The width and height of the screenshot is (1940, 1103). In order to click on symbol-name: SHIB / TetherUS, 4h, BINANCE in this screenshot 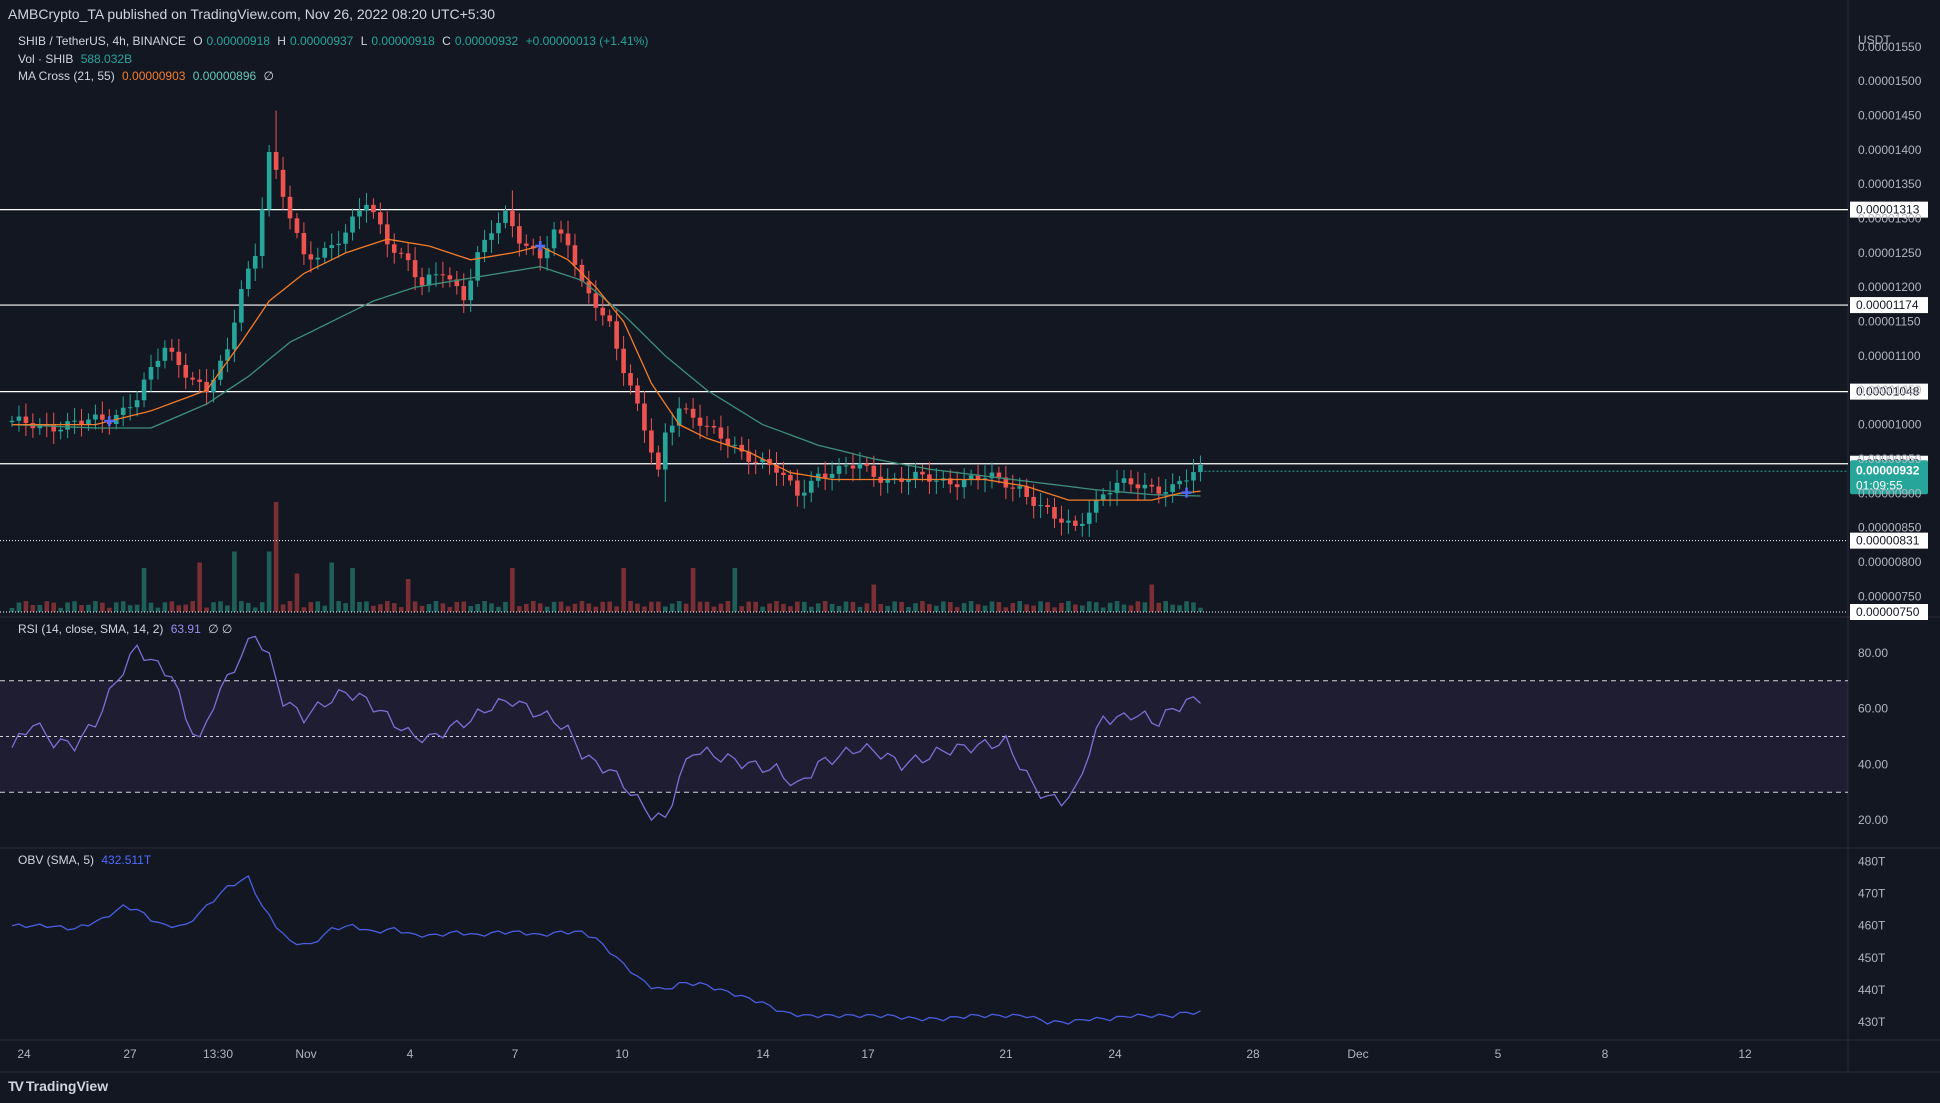, I will do `click(102, 41)`.